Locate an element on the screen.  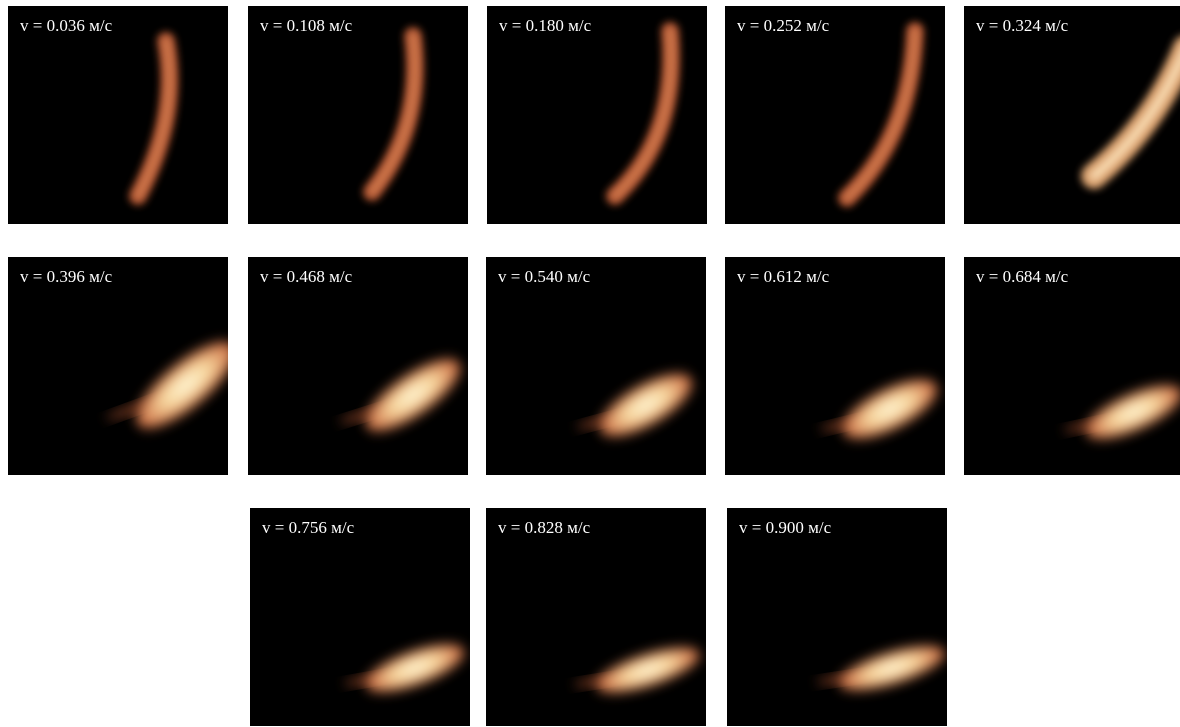
flame-panel: v = 0.684 м/с is located at coordinates (1072, 366).